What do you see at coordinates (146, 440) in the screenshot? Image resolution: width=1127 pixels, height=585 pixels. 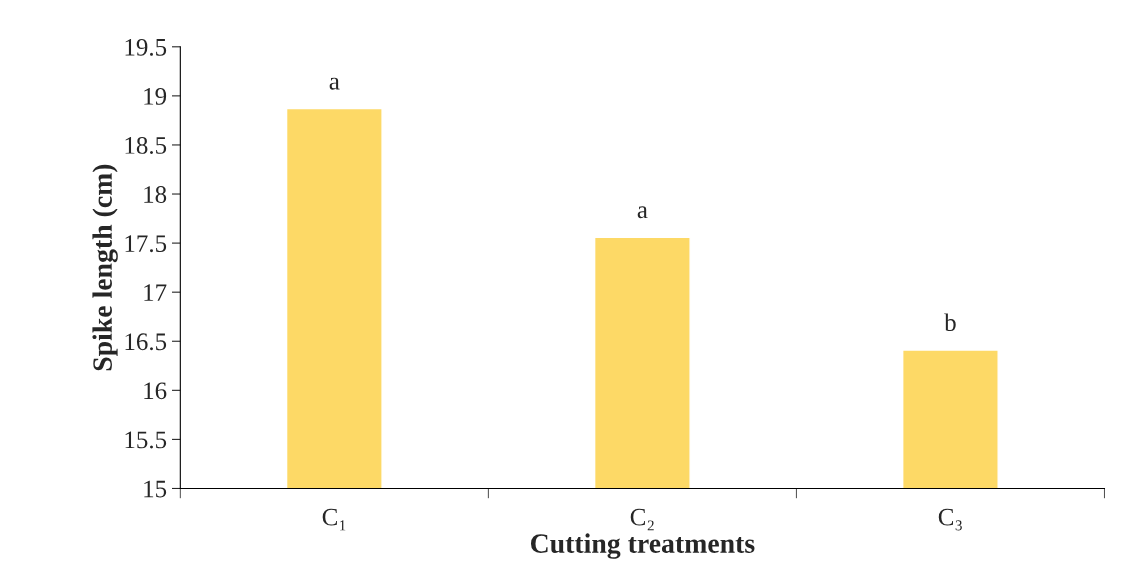 I see `y-tick-label: 15.5` at bounding box center [146, 440].